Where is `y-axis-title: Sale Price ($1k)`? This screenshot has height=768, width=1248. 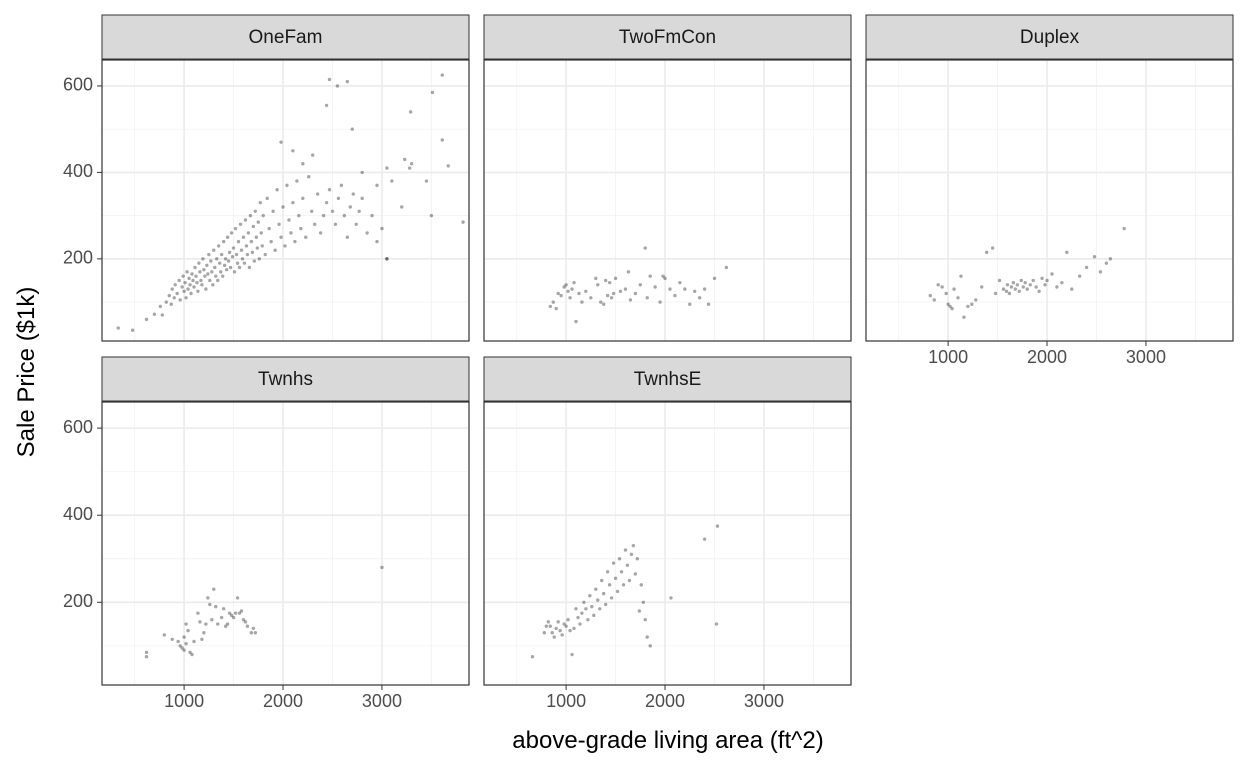
y-axis-title: Sale Price ($1k) is located at coordinates (26, 372).